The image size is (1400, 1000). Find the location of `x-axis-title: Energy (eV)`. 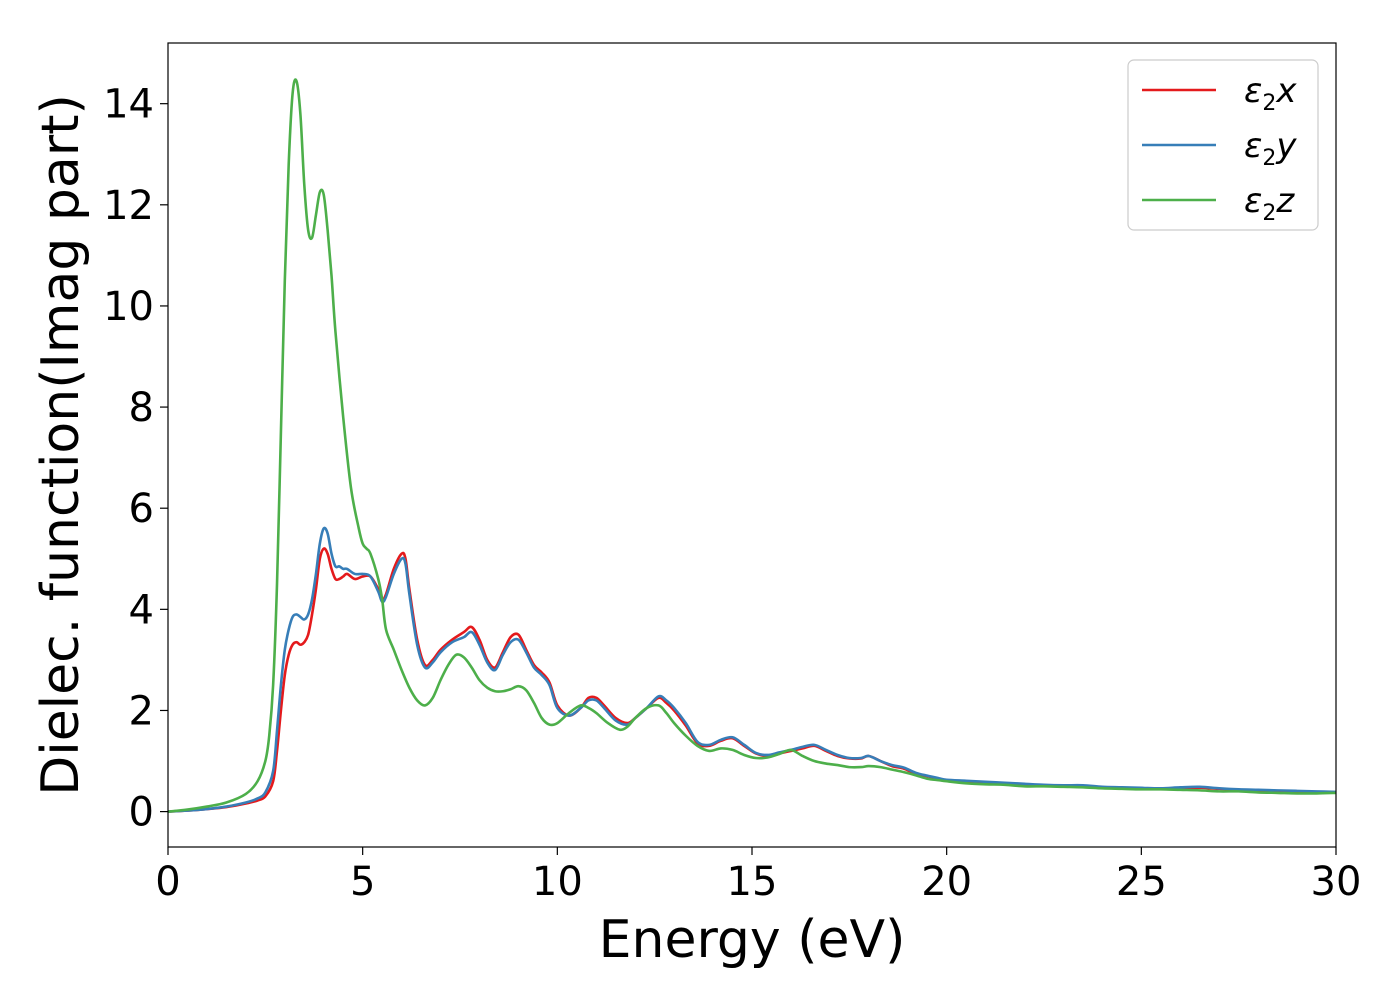

x-axis-title: Energy (eV) is located at coordinates (752, 940).